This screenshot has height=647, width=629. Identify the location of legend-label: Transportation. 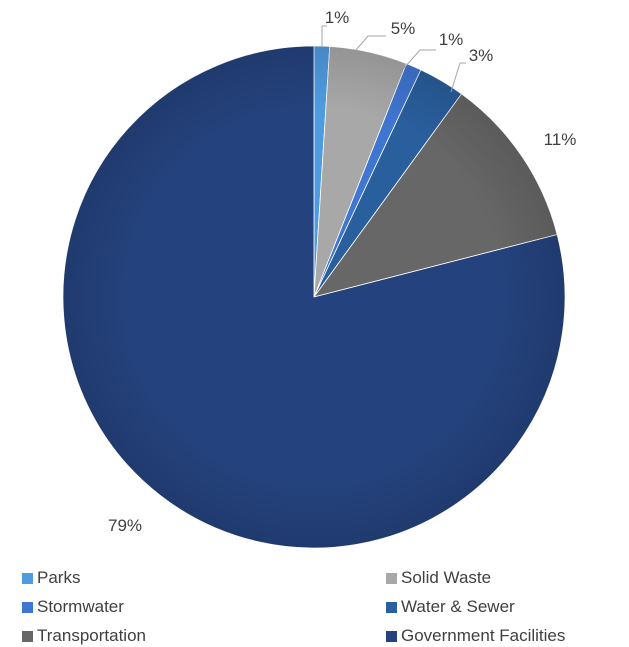
(91, 635).